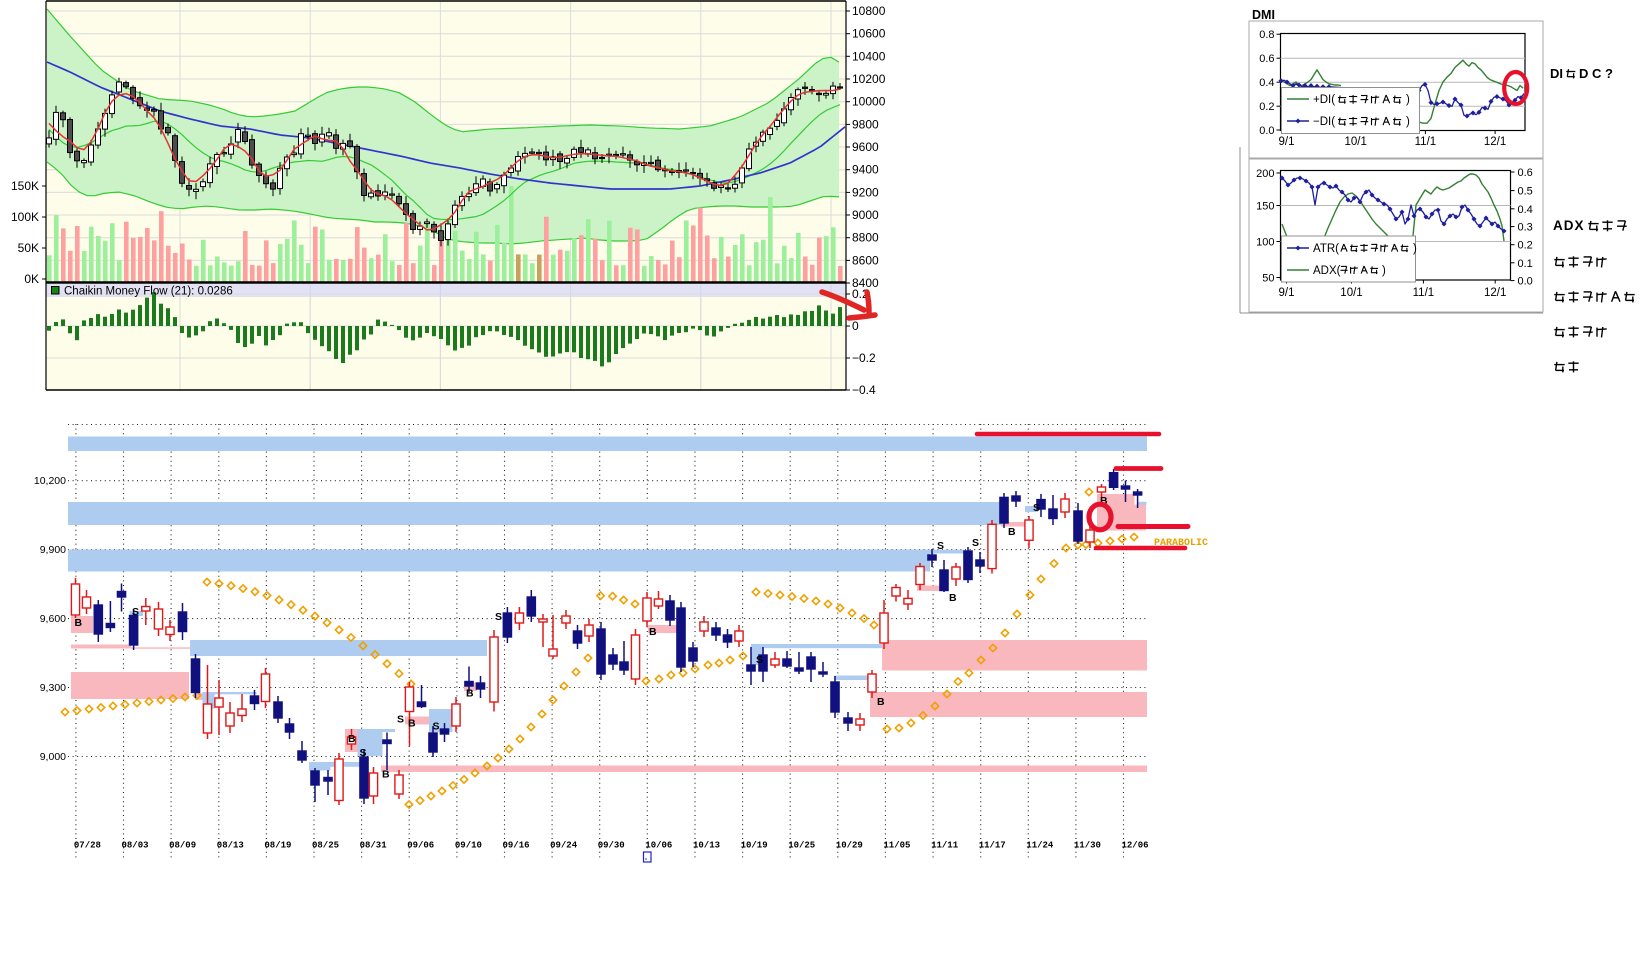 This screenshot has height=964, width=1640. Describe the element at coordinates (865, 238) in the screenshot. I see `svg-text: 8800` at that location.